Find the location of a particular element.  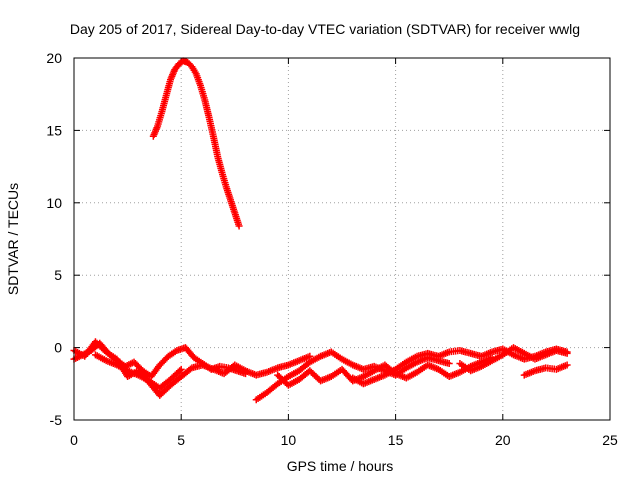

y-tick-label: 20 is located at coordinates (54, 58).